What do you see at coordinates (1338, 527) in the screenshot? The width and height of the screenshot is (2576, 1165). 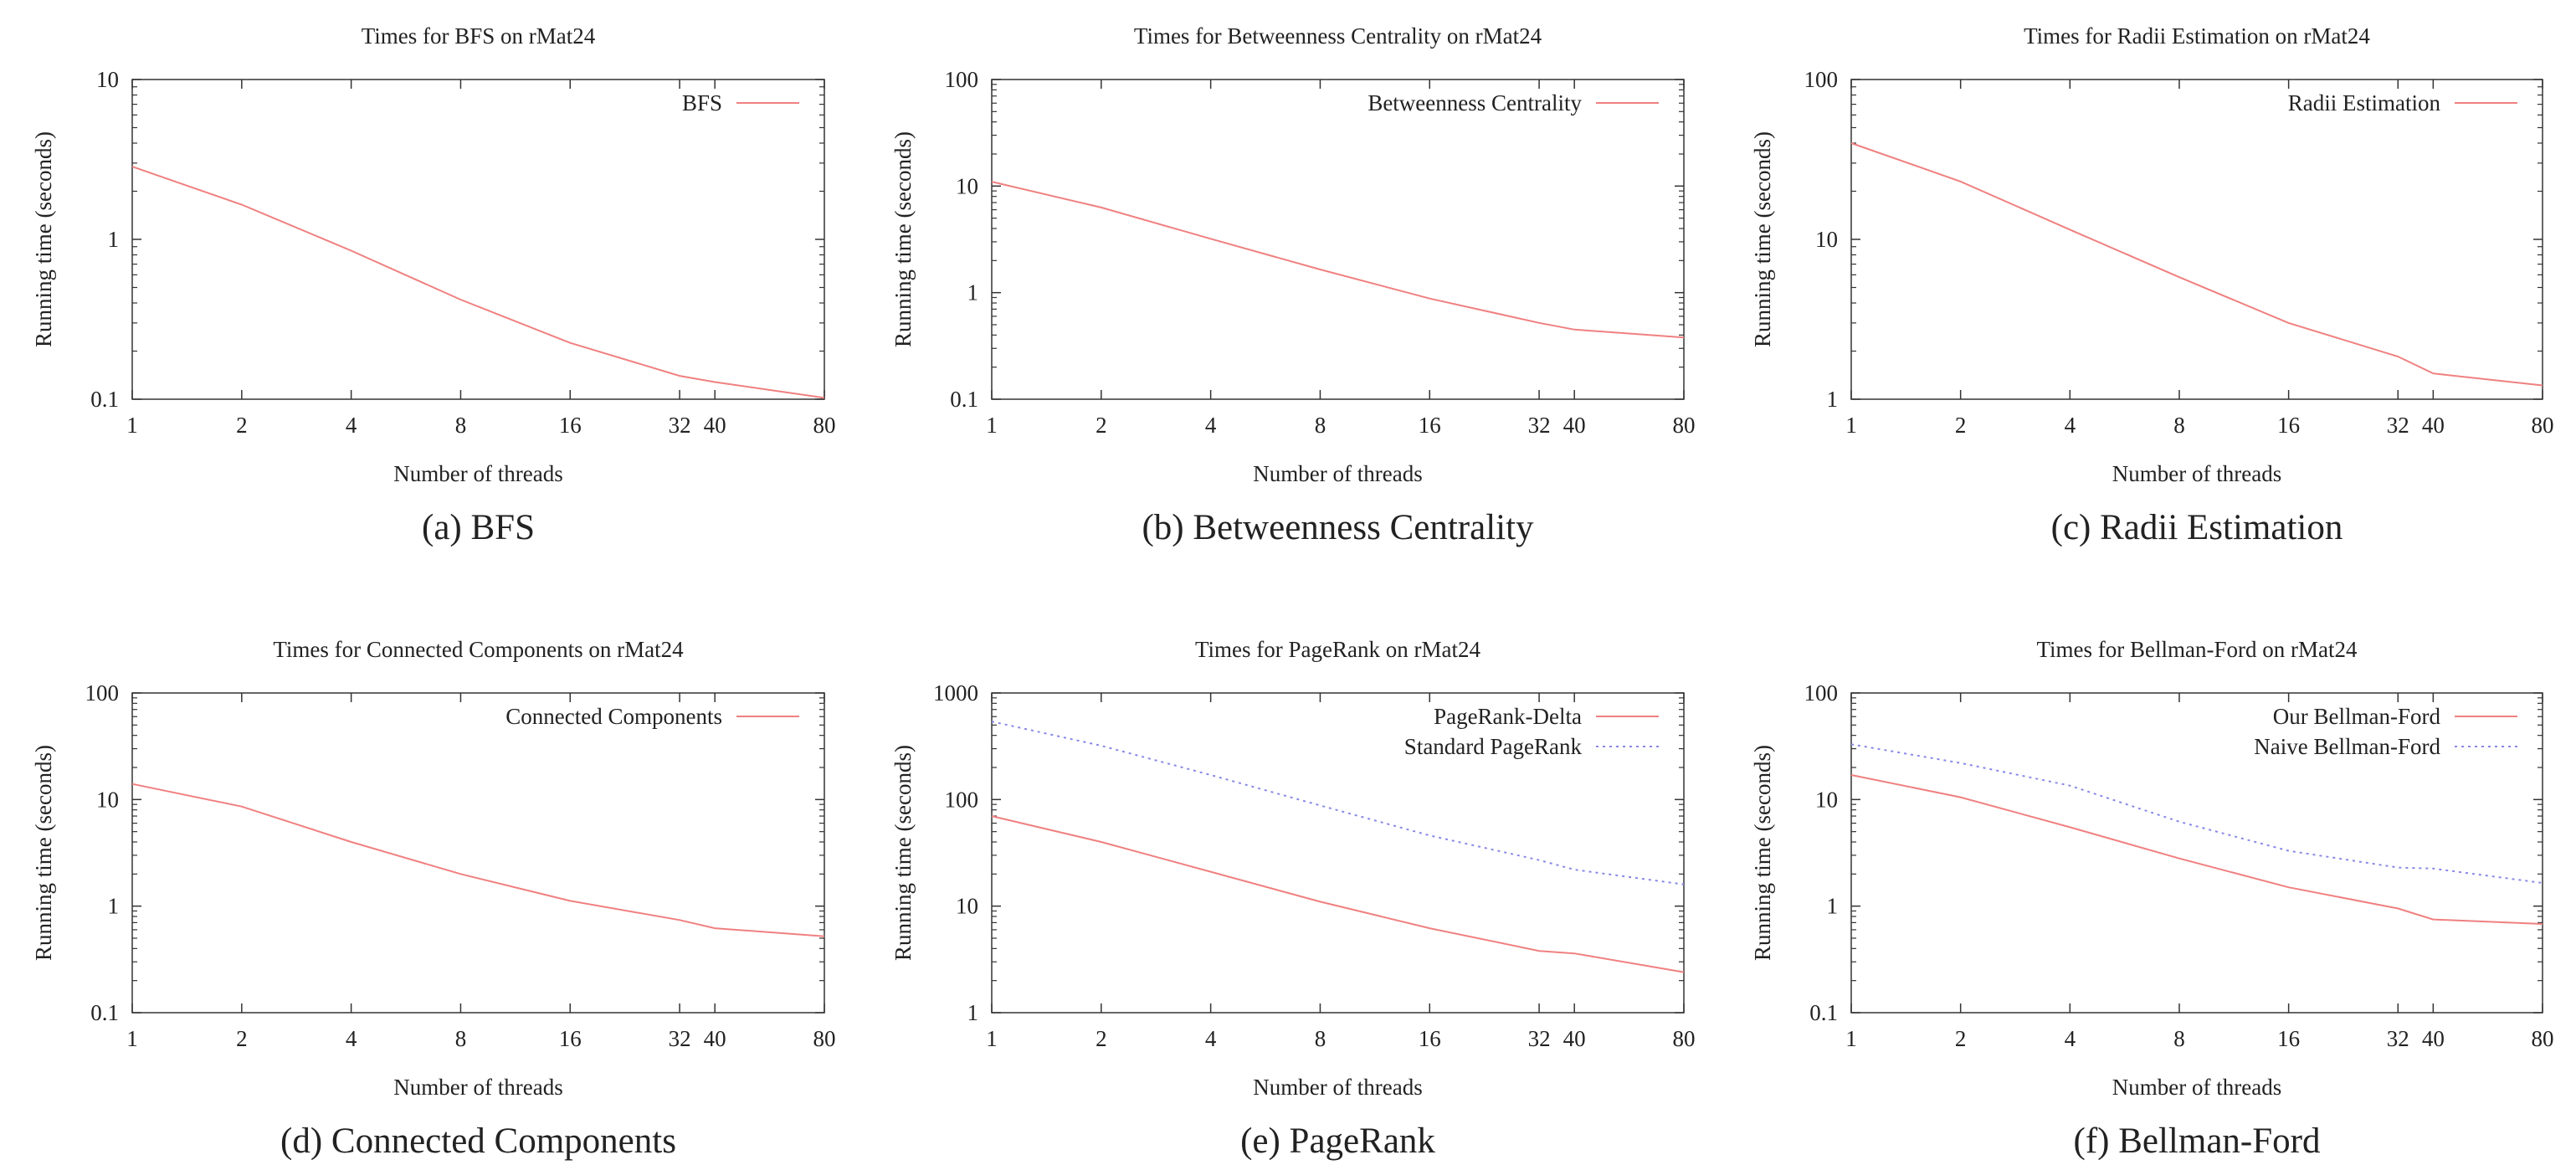 I see `subfigure-caption: (b) Betweenness Centrality` at bounding box center [1338, 527].